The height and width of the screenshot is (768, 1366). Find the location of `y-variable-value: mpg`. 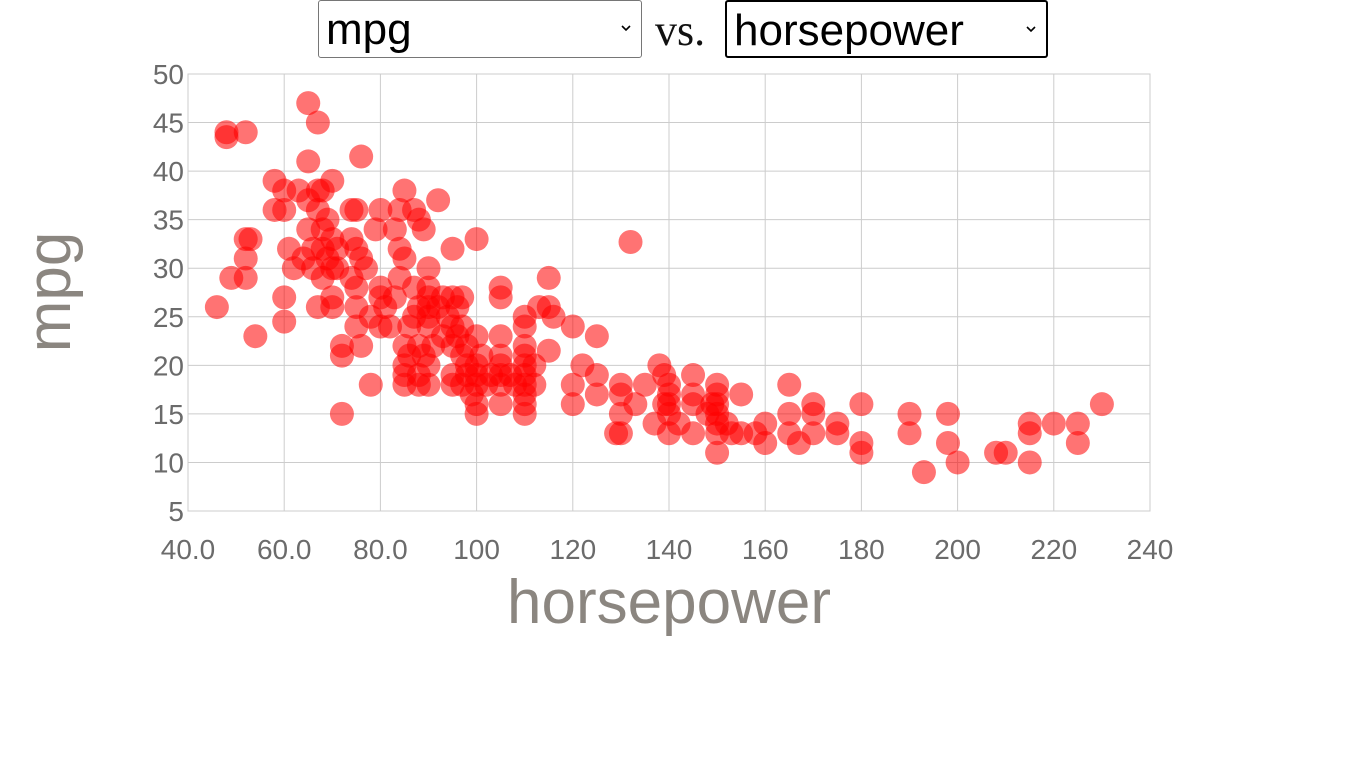

y-variable-value: mpg is located at coordinates (369, 29).